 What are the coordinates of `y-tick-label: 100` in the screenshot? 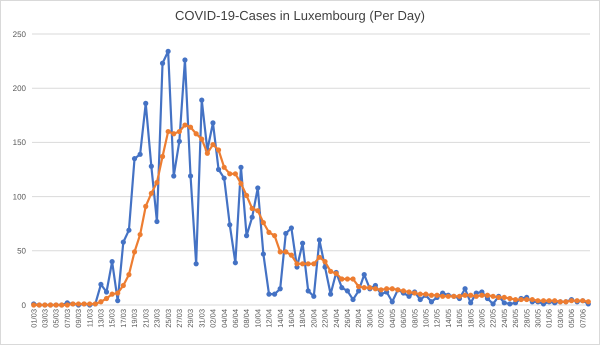 It's located at (19, 197).